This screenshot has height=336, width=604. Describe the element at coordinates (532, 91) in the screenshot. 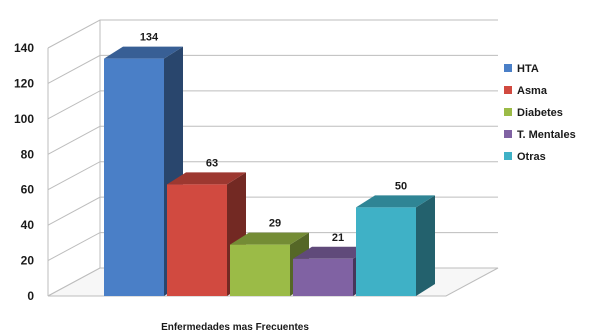

I see `legend-label: Asma` at that location.